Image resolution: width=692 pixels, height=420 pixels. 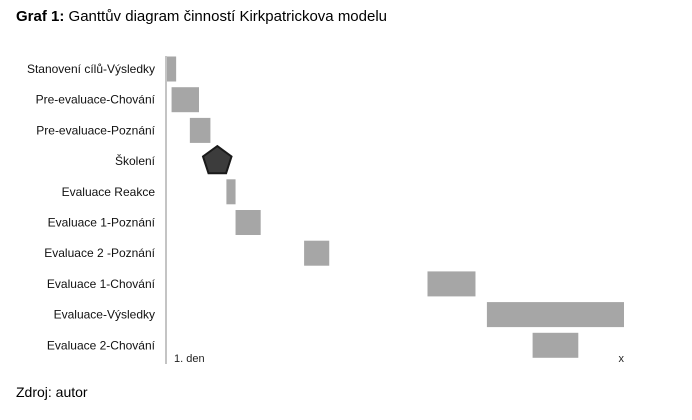 I want to click on task-label: Stanovení cílů-Výsledky, so click(x=91, y=69).